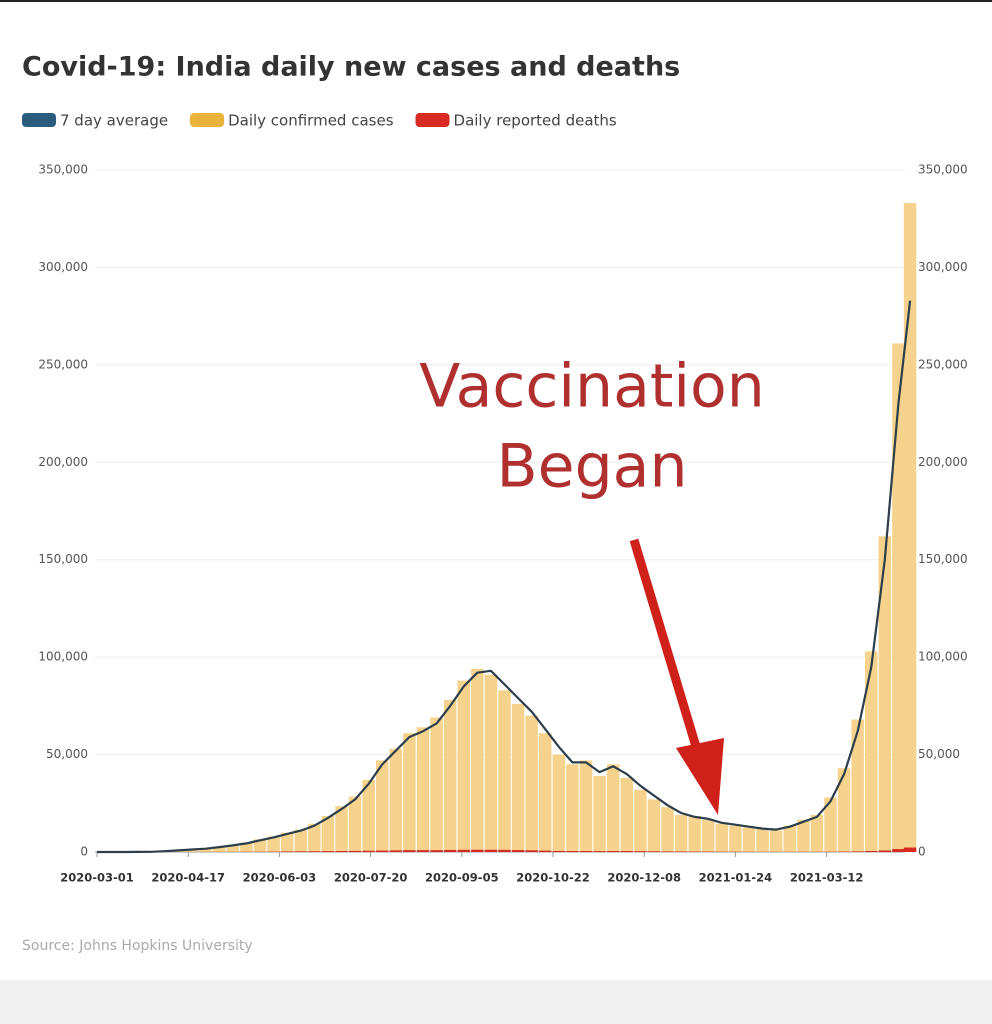  What do you see at coordinates (592, 467) in the screenshot?
I see `annotation-text: Began` at bounding box center [592, 467].